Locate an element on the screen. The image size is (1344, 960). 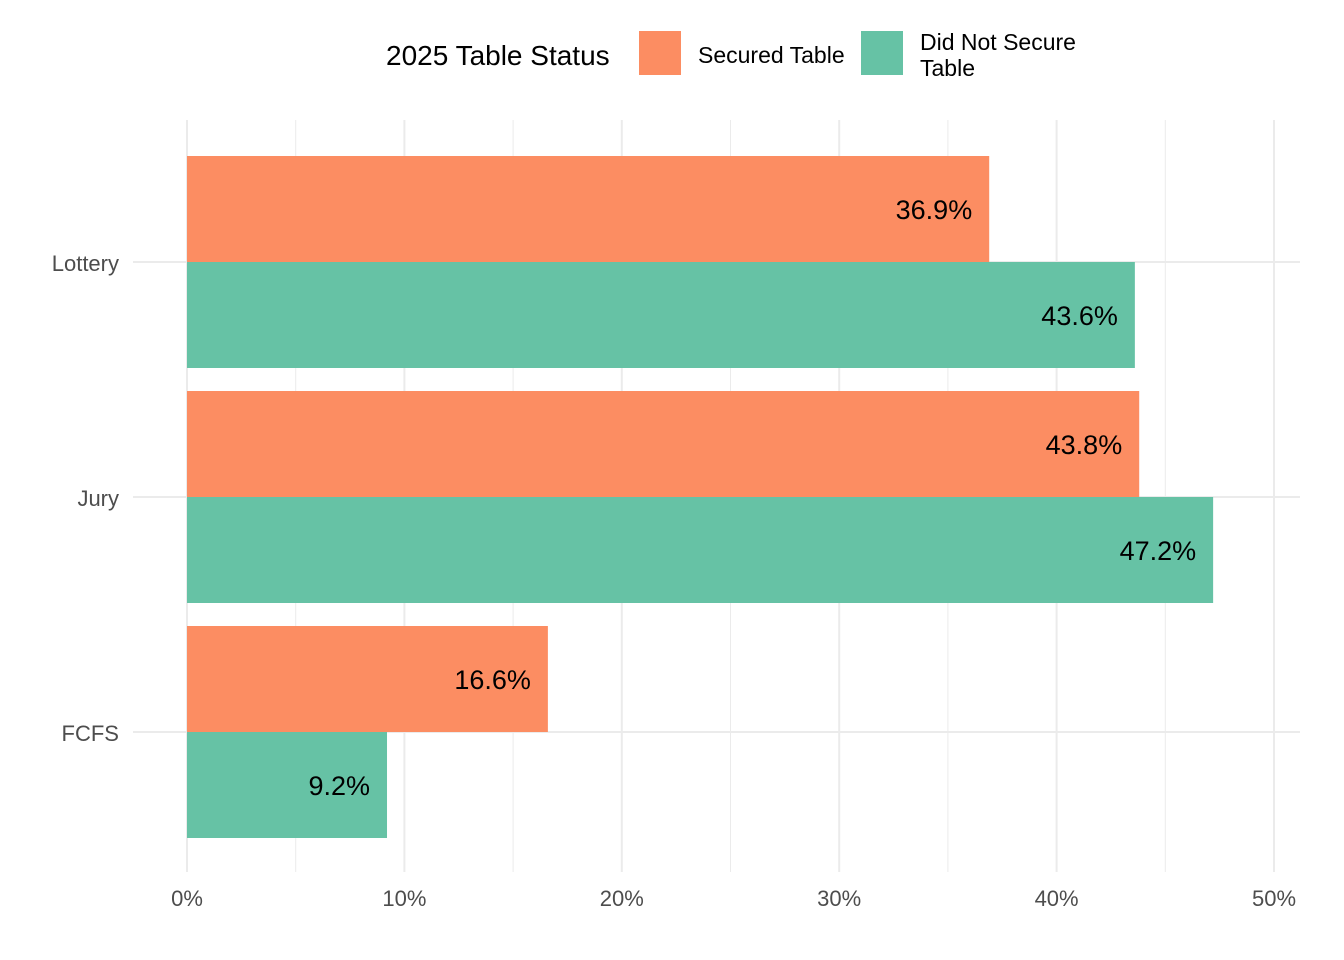
legend-title: 2025 Table Status is located at coordinates (498, 55).